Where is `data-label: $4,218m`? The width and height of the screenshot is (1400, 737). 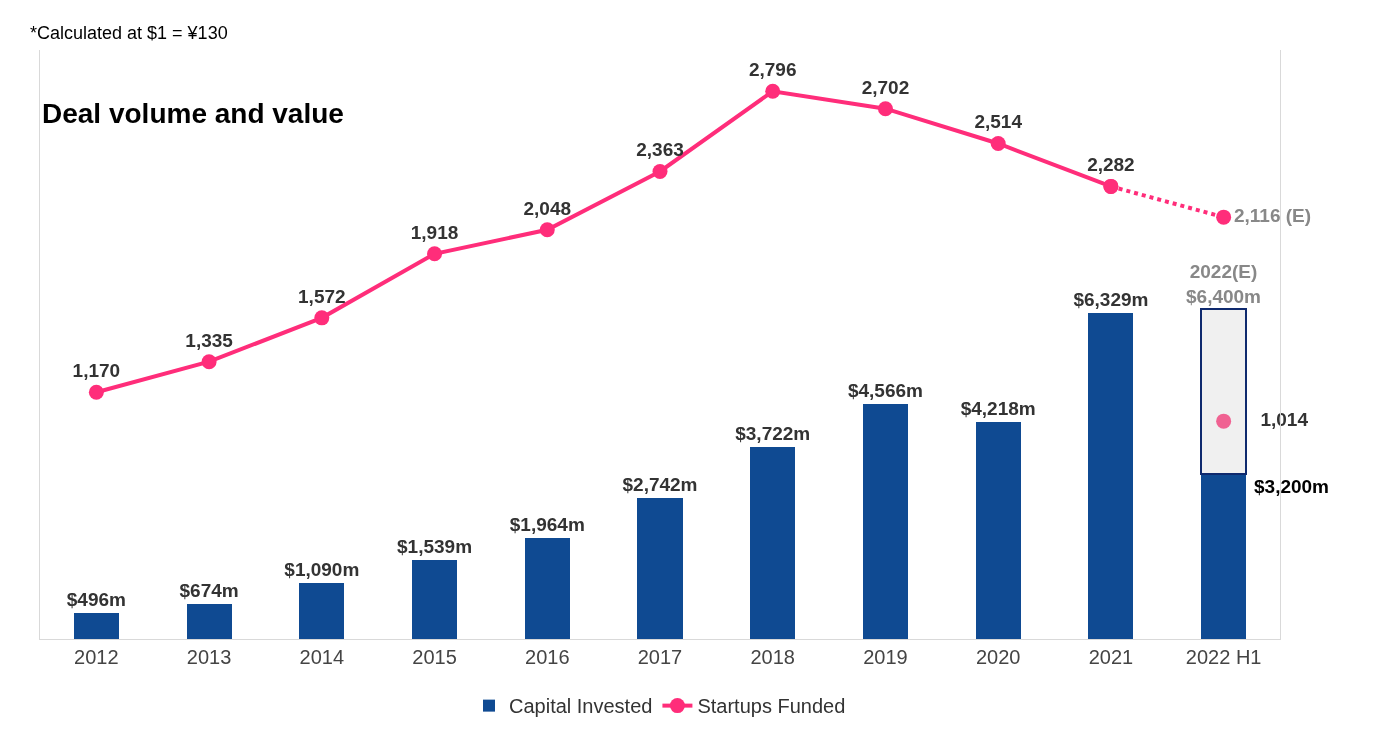
data-label: $4,218m is located at coordinates (998, 408).